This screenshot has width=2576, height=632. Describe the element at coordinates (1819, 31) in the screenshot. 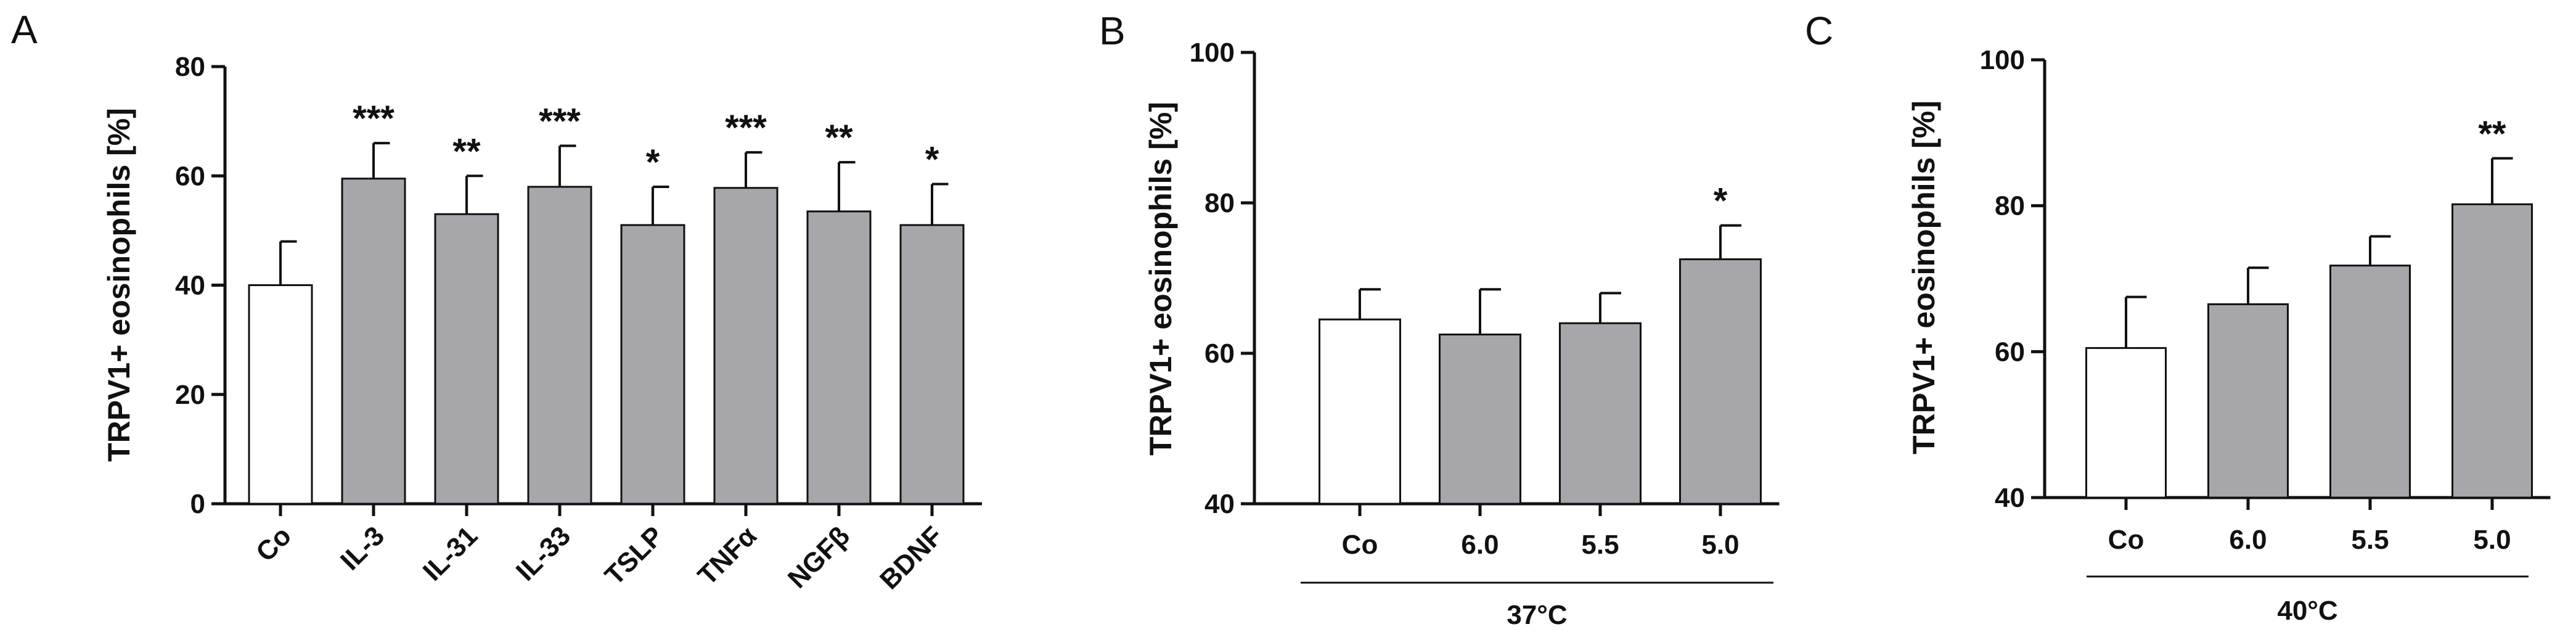

I see `panel-letter: C` at that location.